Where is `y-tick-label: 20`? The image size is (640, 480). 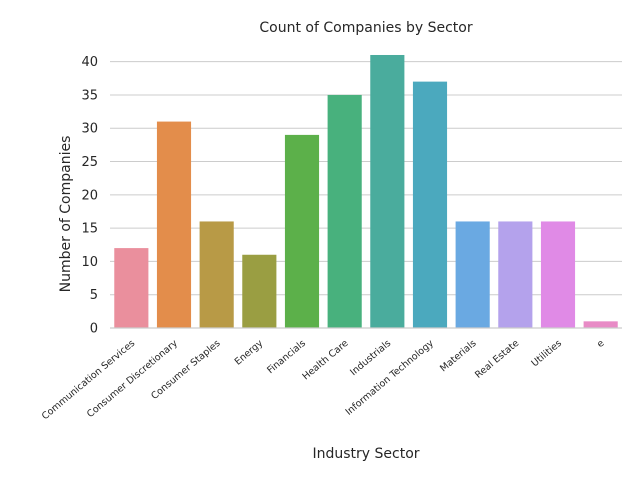 y-tick-label: 20 is located at coordinates (89, 195).